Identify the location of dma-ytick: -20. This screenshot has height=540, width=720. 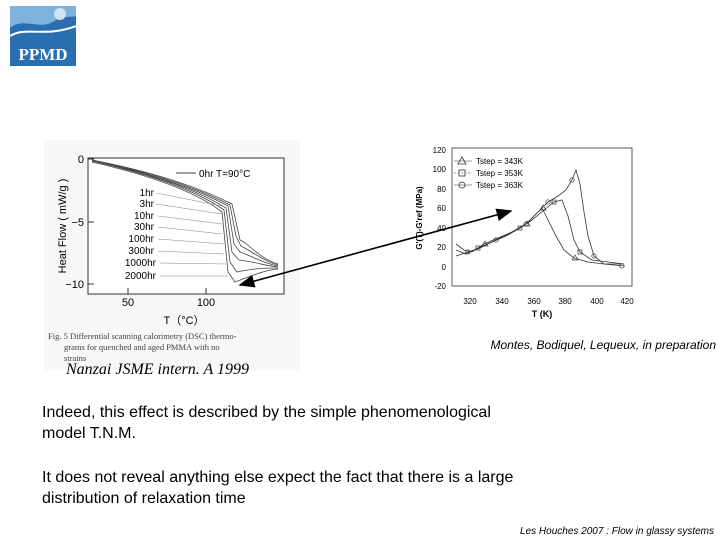
(440, 286).